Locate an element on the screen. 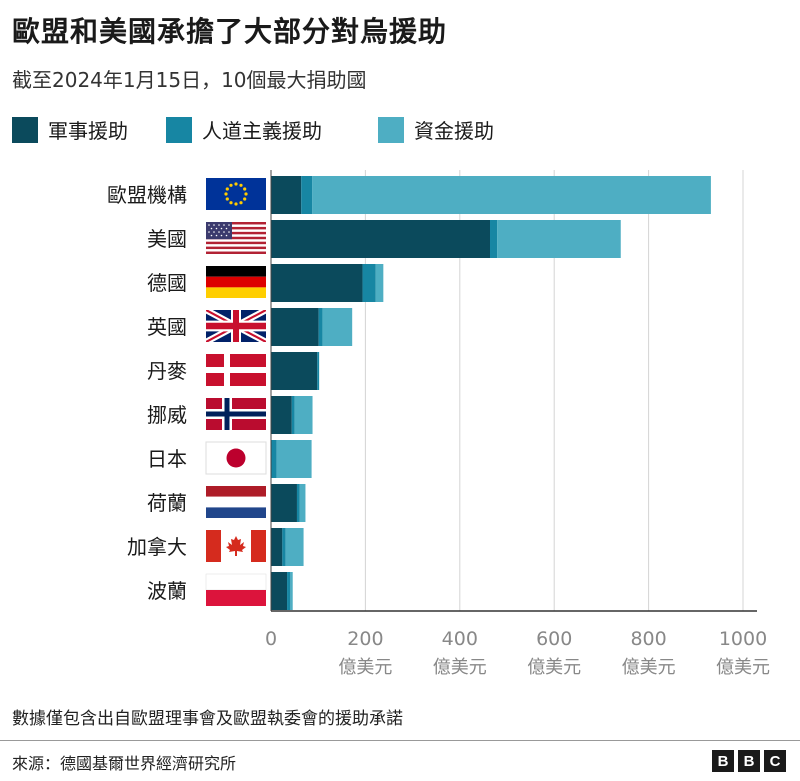 The image size is (800, 781). x-axis-ticks: 0 200 億美元 400 億美元 600 億美元 800 億美元 1000 億美元 is located at coordinates (517, 653).